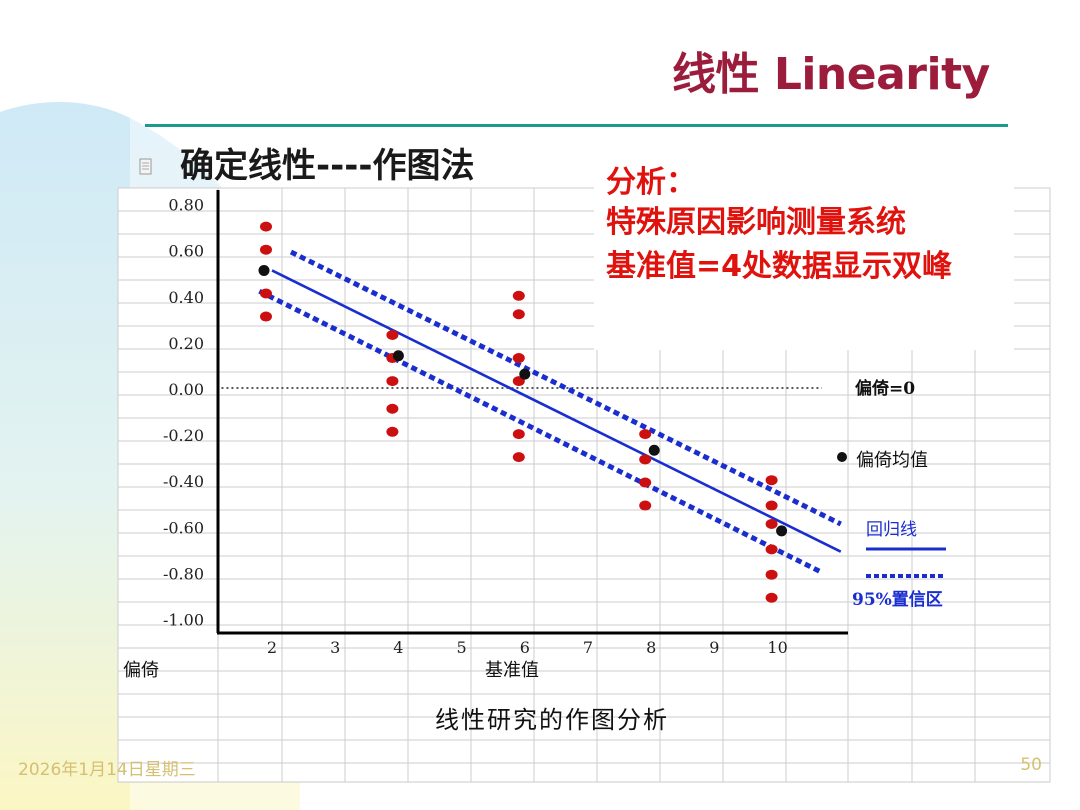 This screenshot has height=810, width=1080. Describe the element at coordinates (107, 770) in the screenshot. I see `footer-date: 2026年1月14日星期三` at that location.